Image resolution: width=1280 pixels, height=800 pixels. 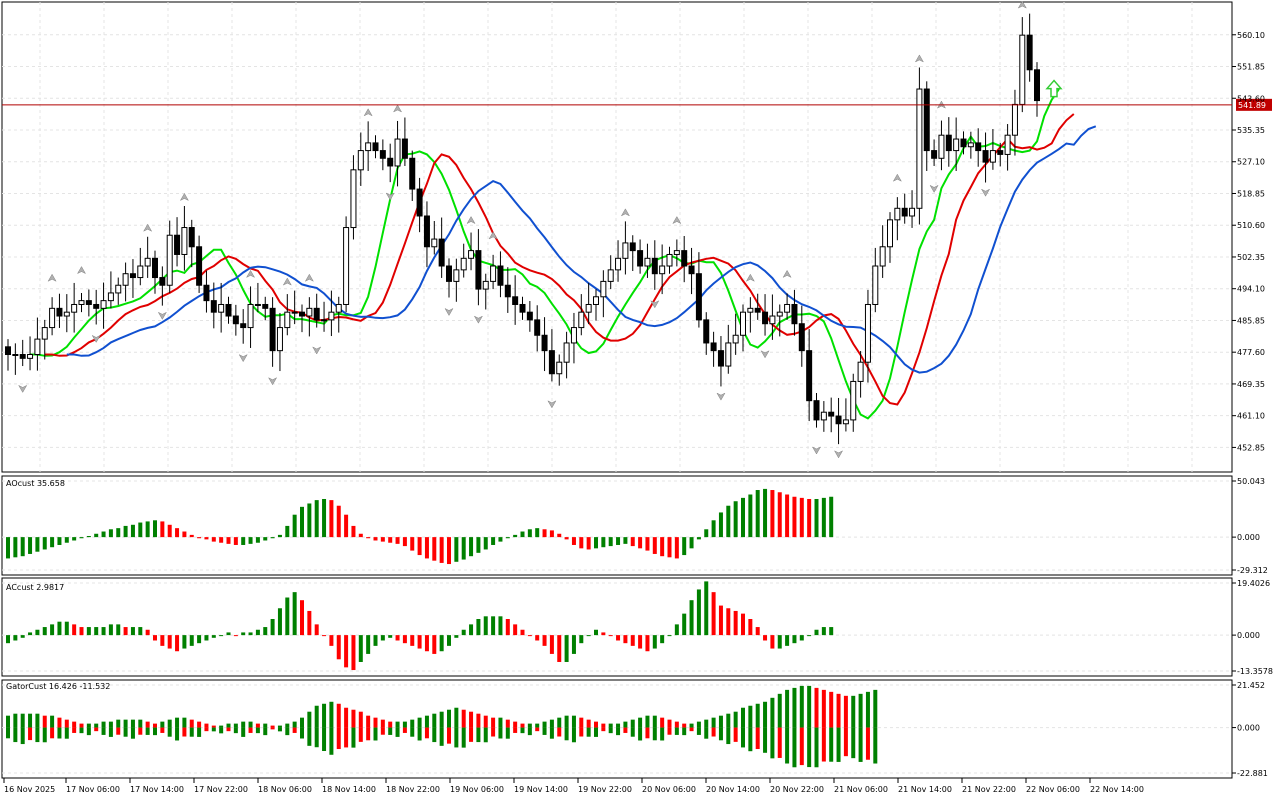 I want to click on ao-panel, so click(x=420, y=526).